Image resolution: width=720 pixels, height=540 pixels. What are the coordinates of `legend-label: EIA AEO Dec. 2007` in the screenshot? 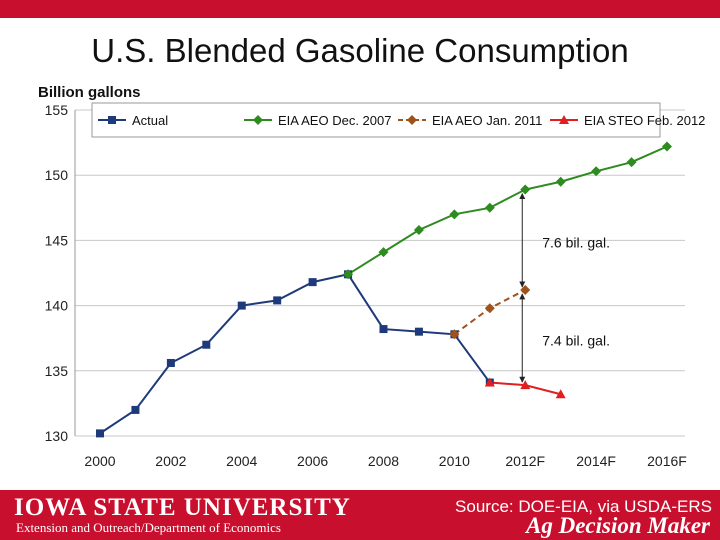 It's located at (334, 120).